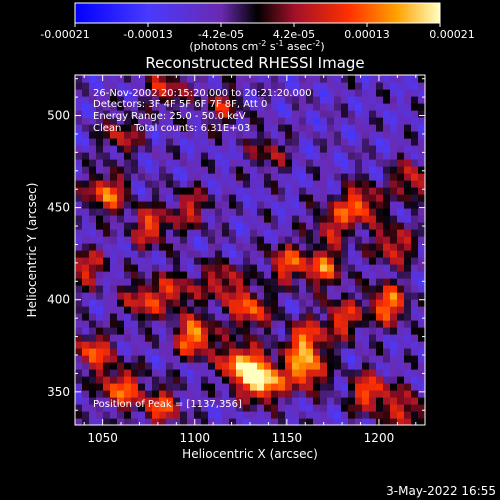 The image size is (500, 500). What do you see at coordinates (221, 34) in the screenshot?
I see `colorbar-tick-label: -4.2e-05` at bounding box center [221, 34].